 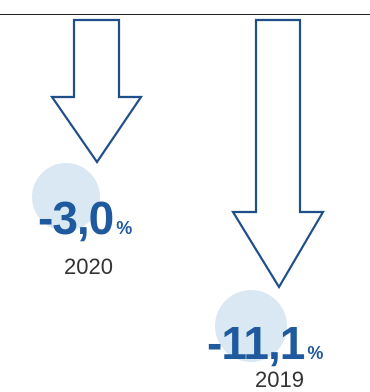 I want to click on top-rule, so click(x=185, y=14).